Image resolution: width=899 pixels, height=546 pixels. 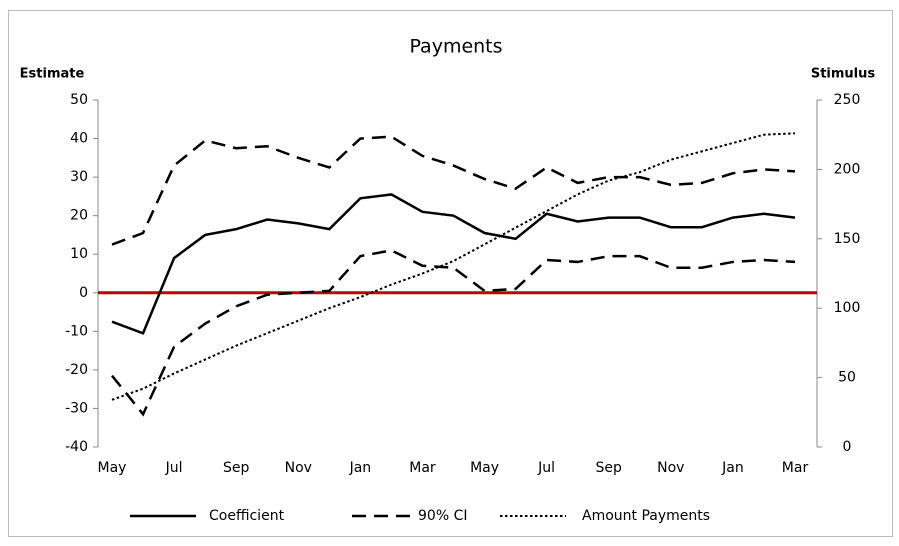 I want to click on legend-label: Coefficient, so click(x=247, y=516).